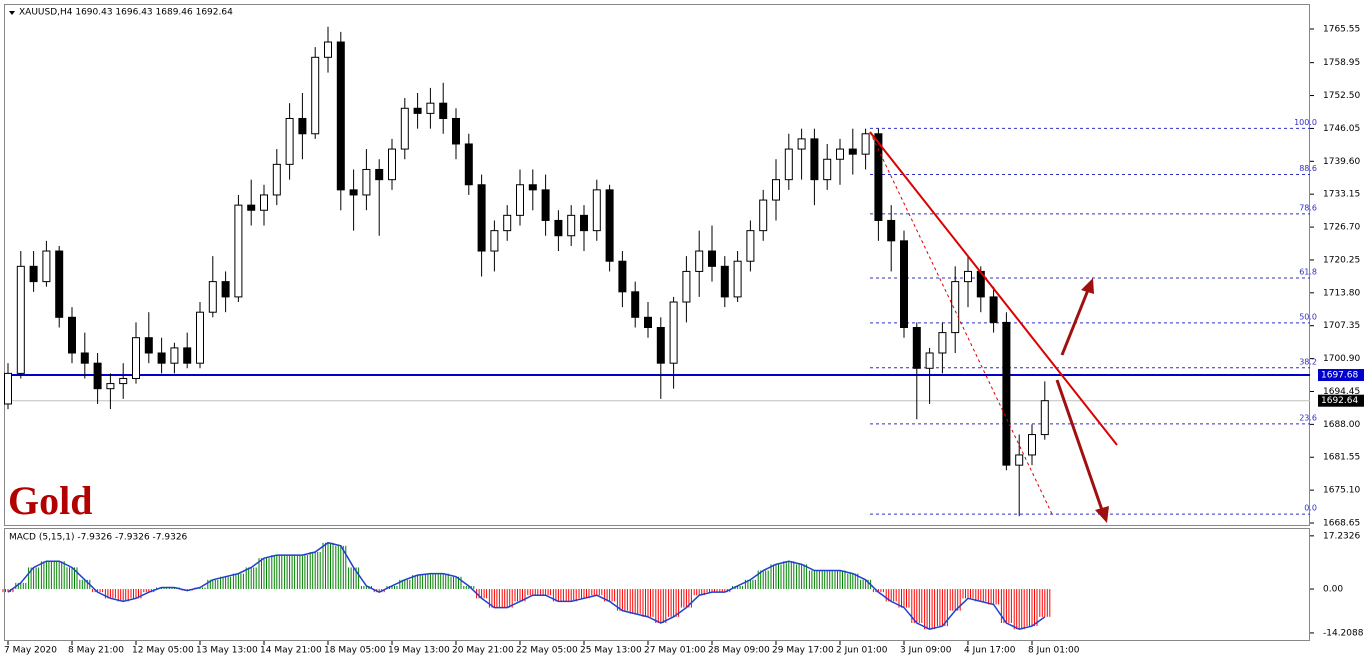  Describe the element at coordinates (739, 651) in the screenshot. I see `x-tick-label: 28 May 09:00` at that location.